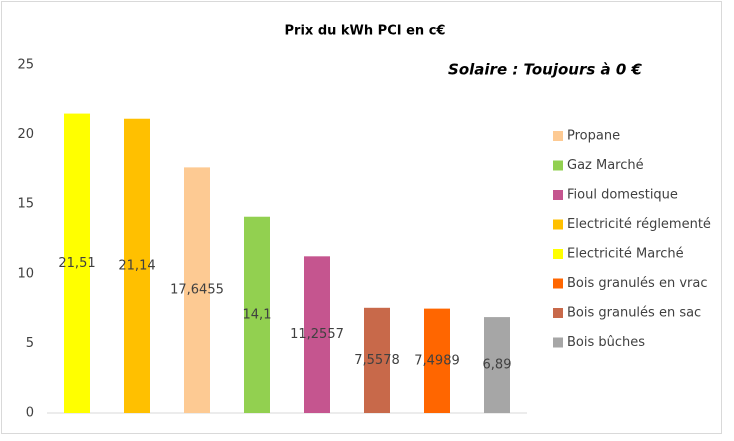  I want to click on legend-label: Bois granulés en sac, so click(634, 313).